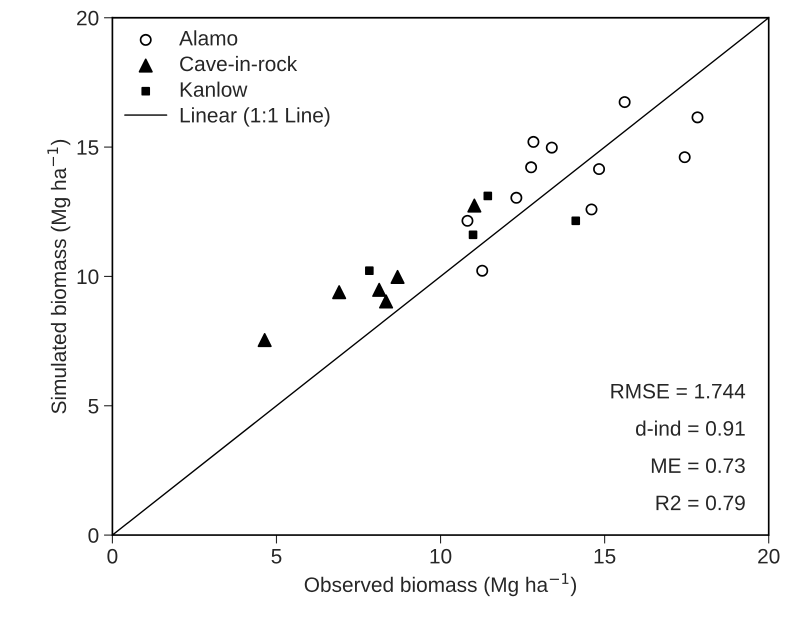 This screenshot has width=786, height=634. What do you see at coordinates (239, 64) in the screenshot?
I see `legend-label: Cave-in-rock` at bounding box center [239, 64].